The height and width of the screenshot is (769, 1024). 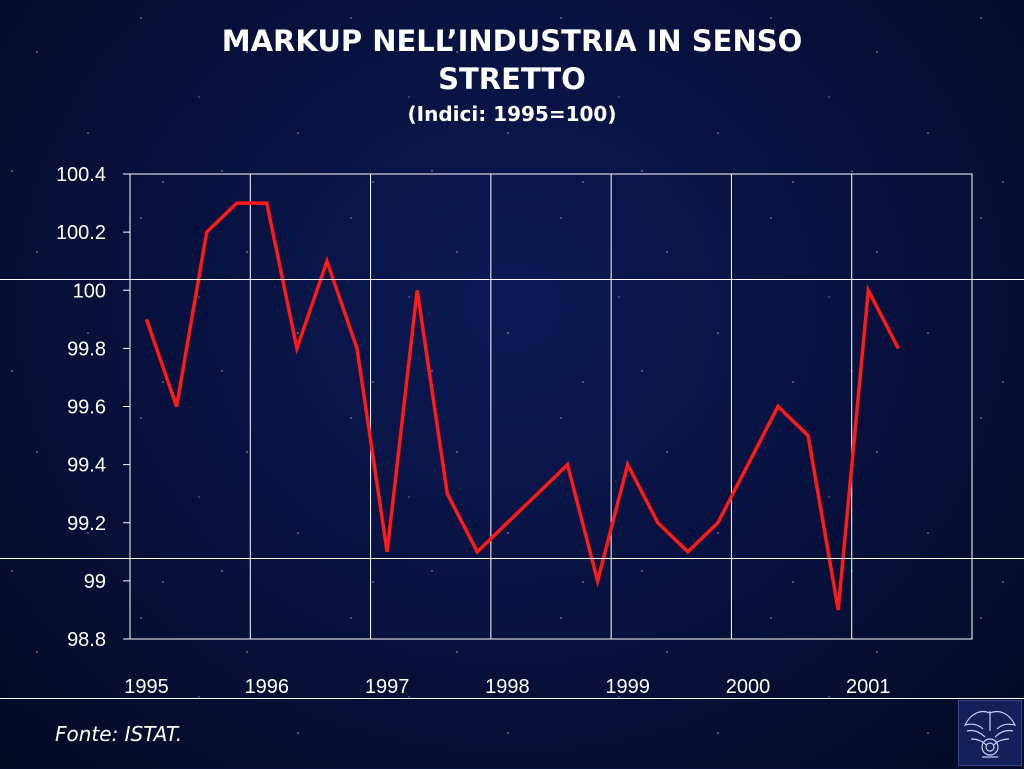 I want to click on x-tick-label: 2001, so click(x=868, y=687).